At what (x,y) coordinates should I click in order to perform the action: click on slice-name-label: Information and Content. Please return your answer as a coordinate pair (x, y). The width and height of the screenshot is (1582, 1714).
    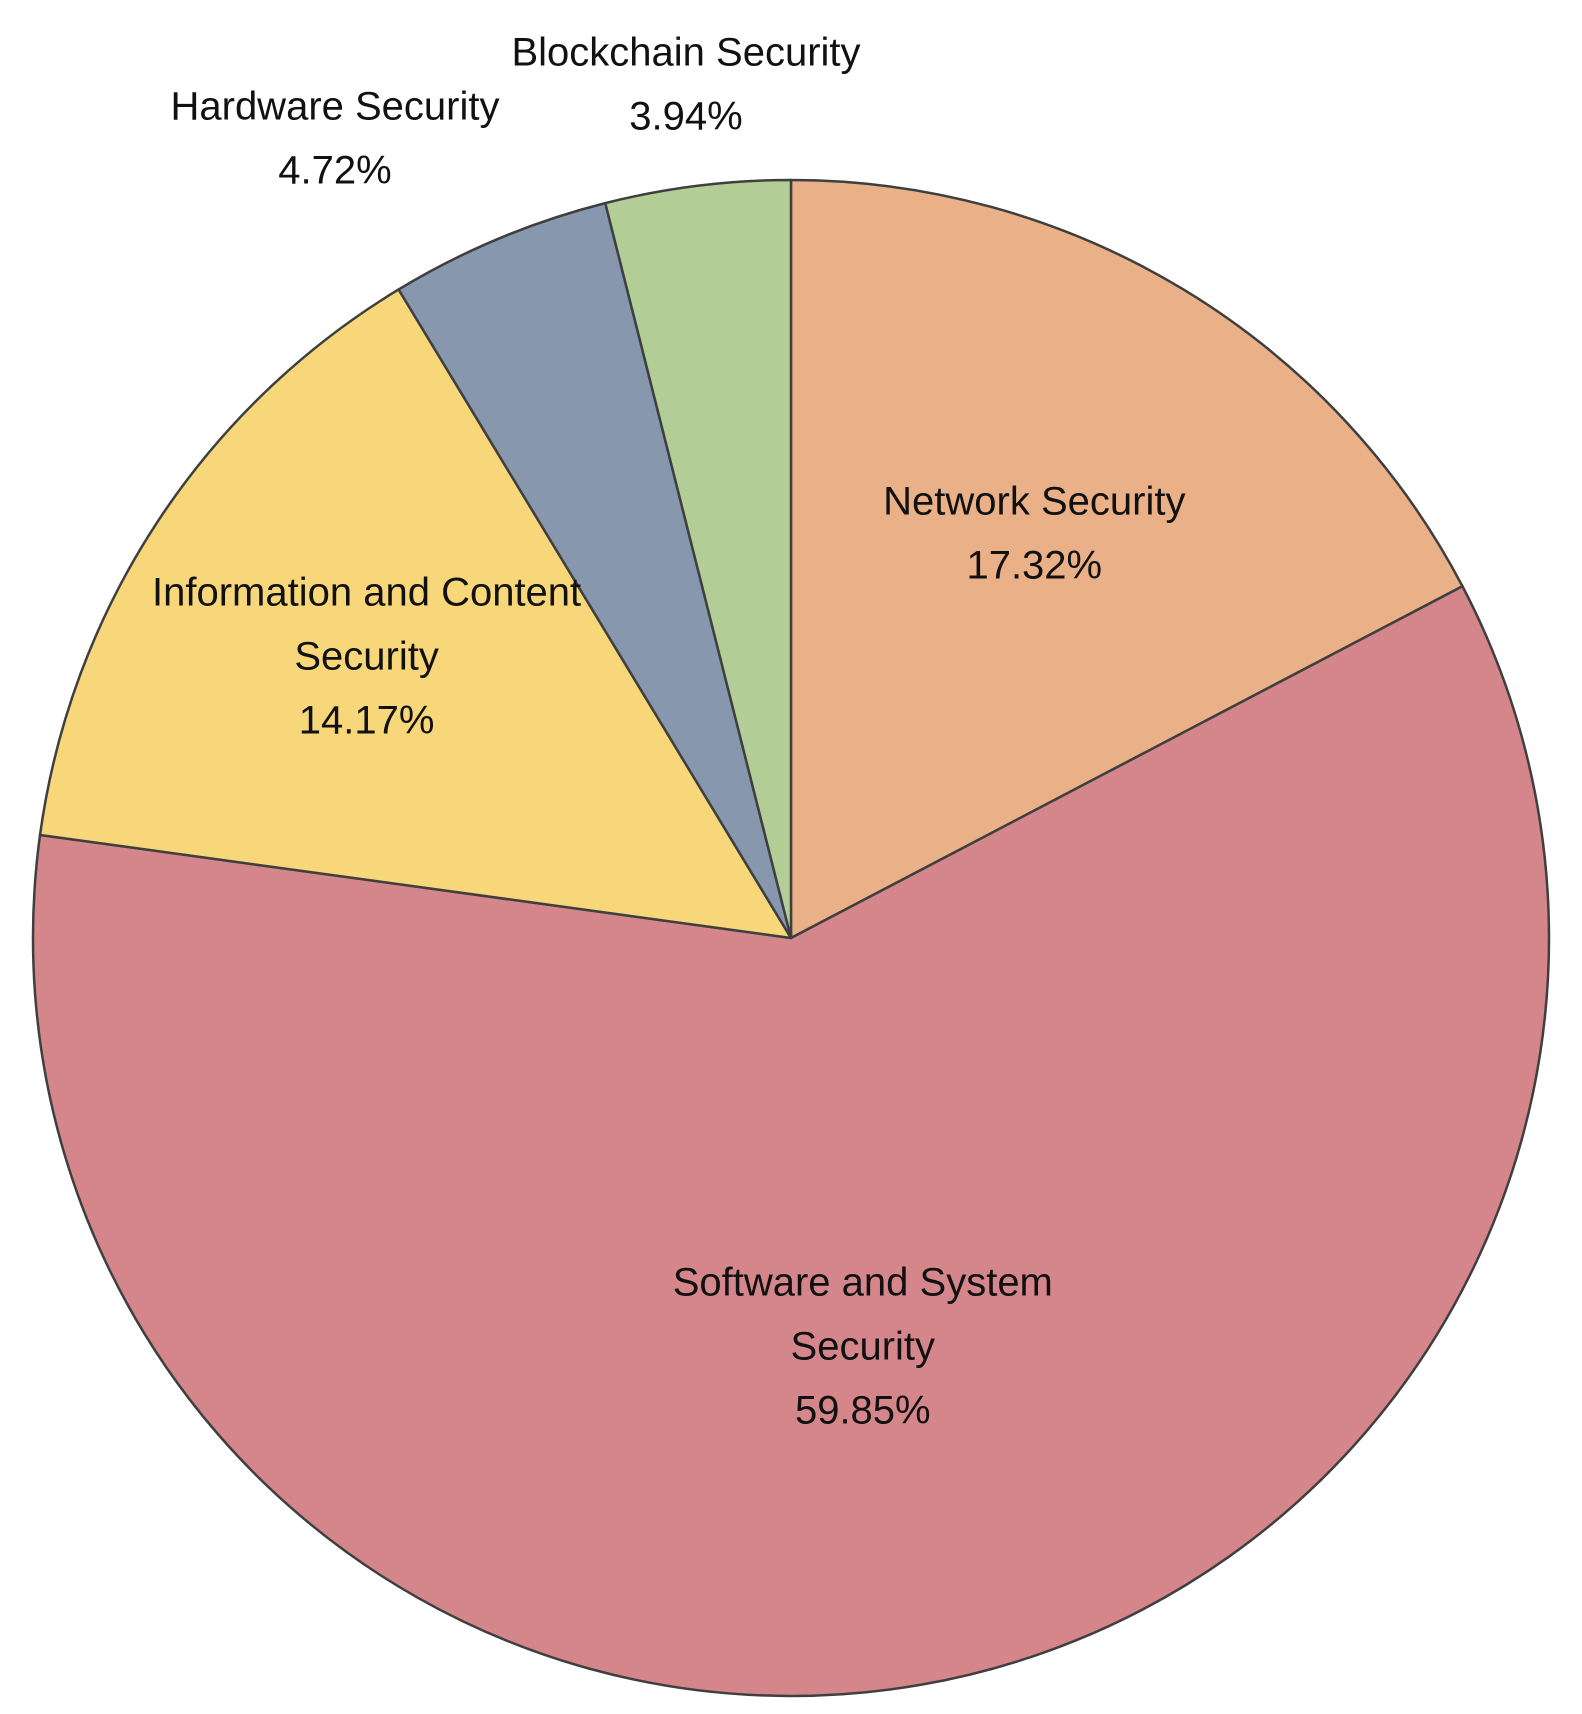
    Looking at the image, I should click on (366, 593).